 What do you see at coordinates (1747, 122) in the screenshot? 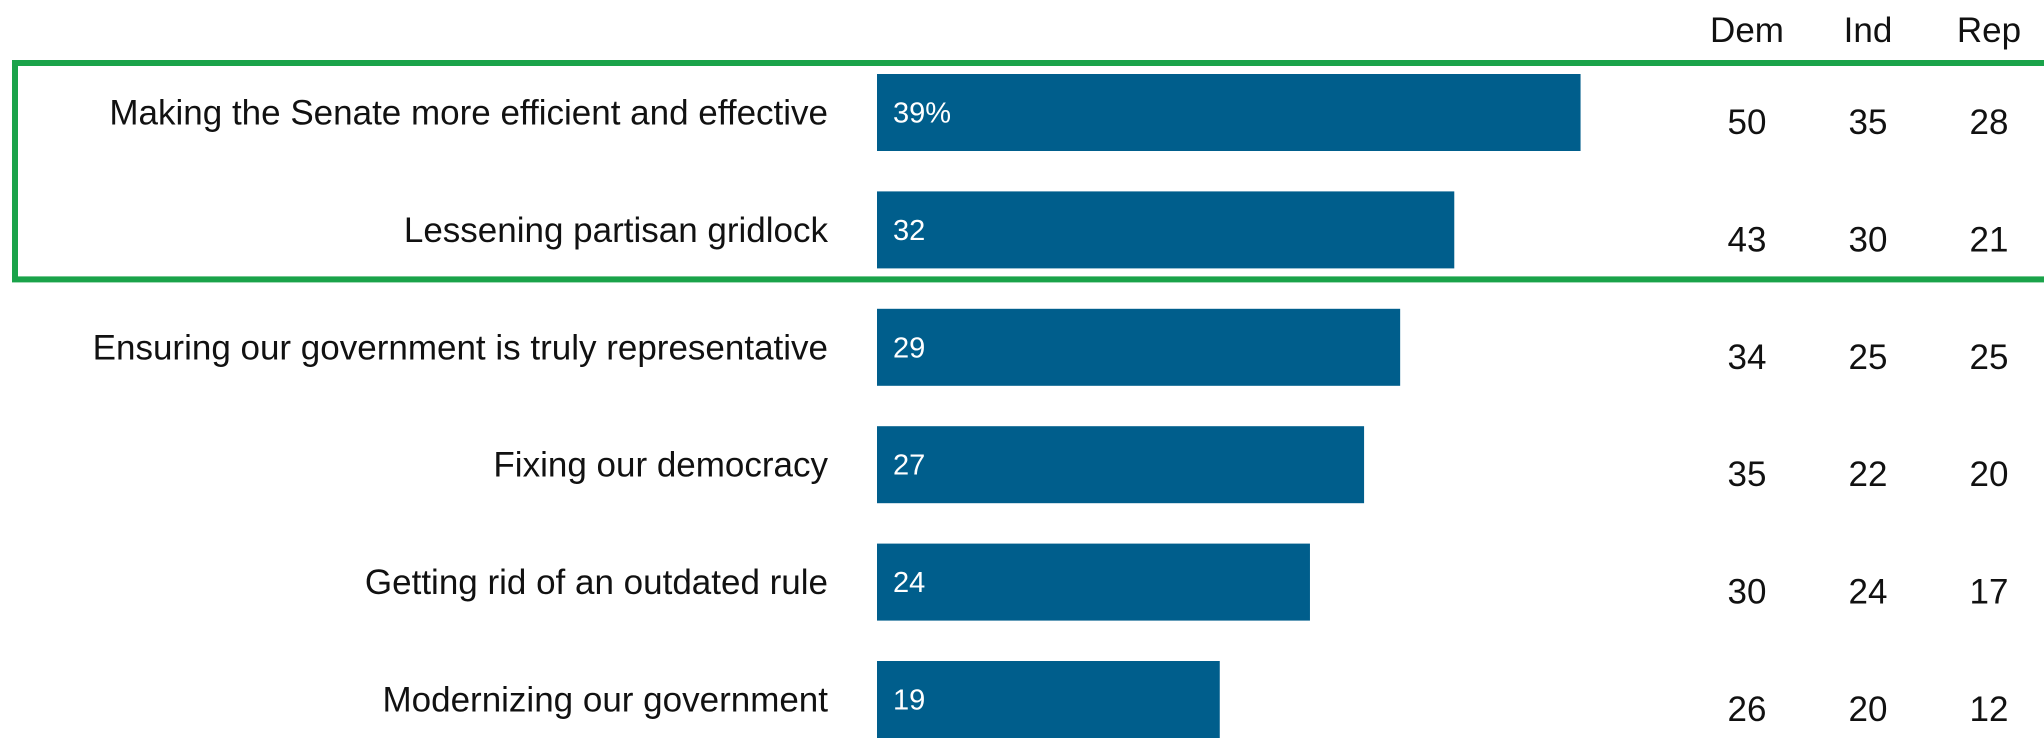
I see `table-value-dem: 50` at bounding box center [1747, 122].